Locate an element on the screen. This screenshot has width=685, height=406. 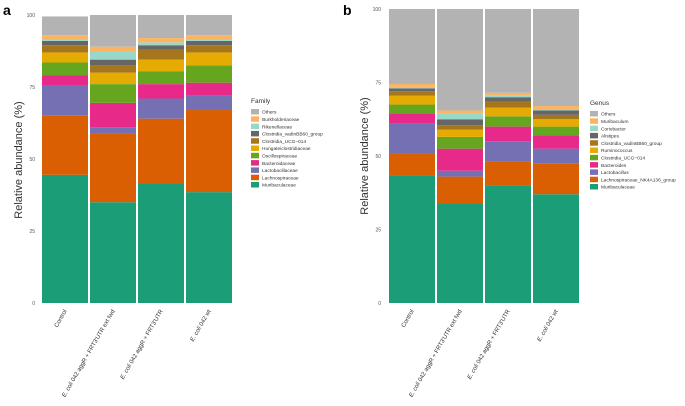
panel-a-legend-label: Lachnospiraceae is located at coordinates (280, 178).